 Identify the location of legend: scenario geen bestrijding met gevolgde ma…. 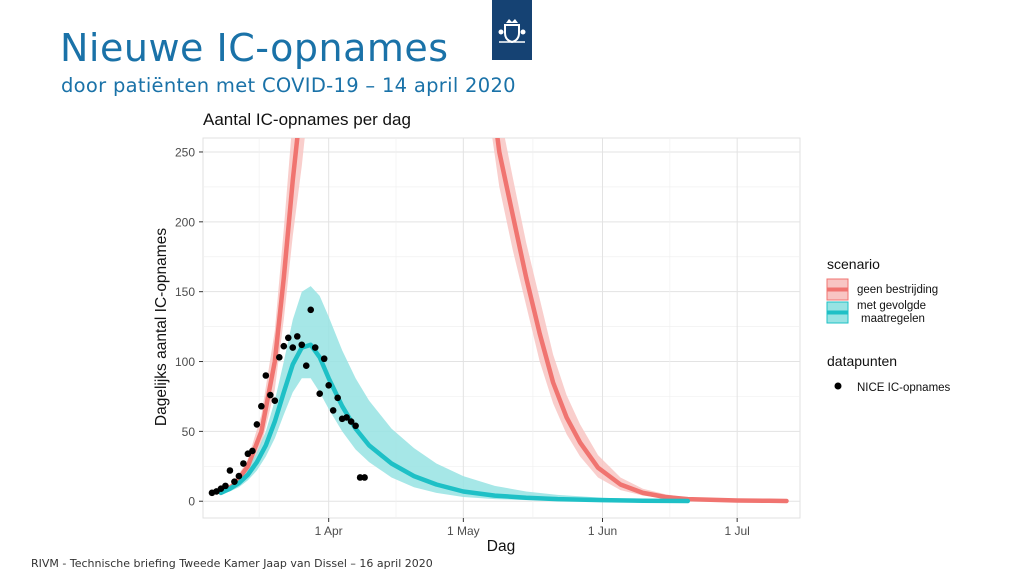
(888, 325).